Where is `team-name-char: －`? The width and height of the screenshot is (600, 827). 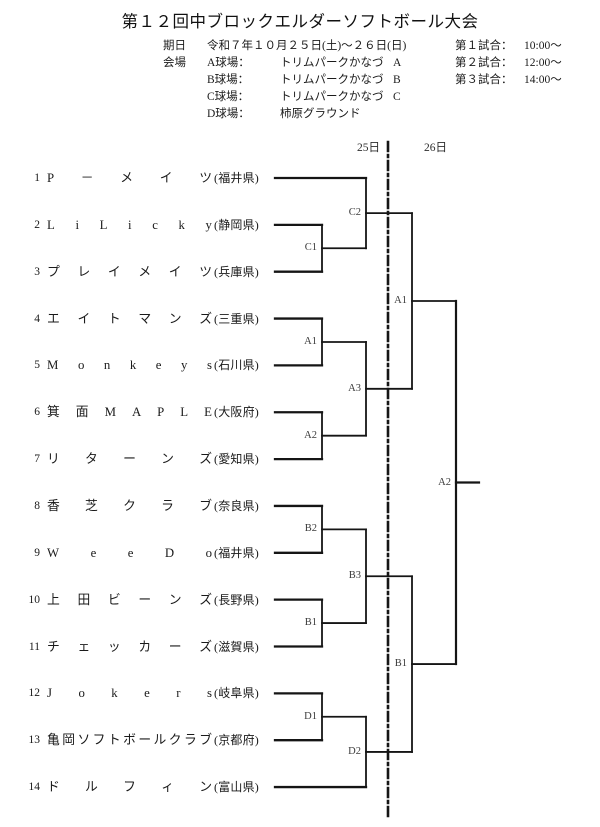 team-name-char: － is located at coordinates (87, 178).